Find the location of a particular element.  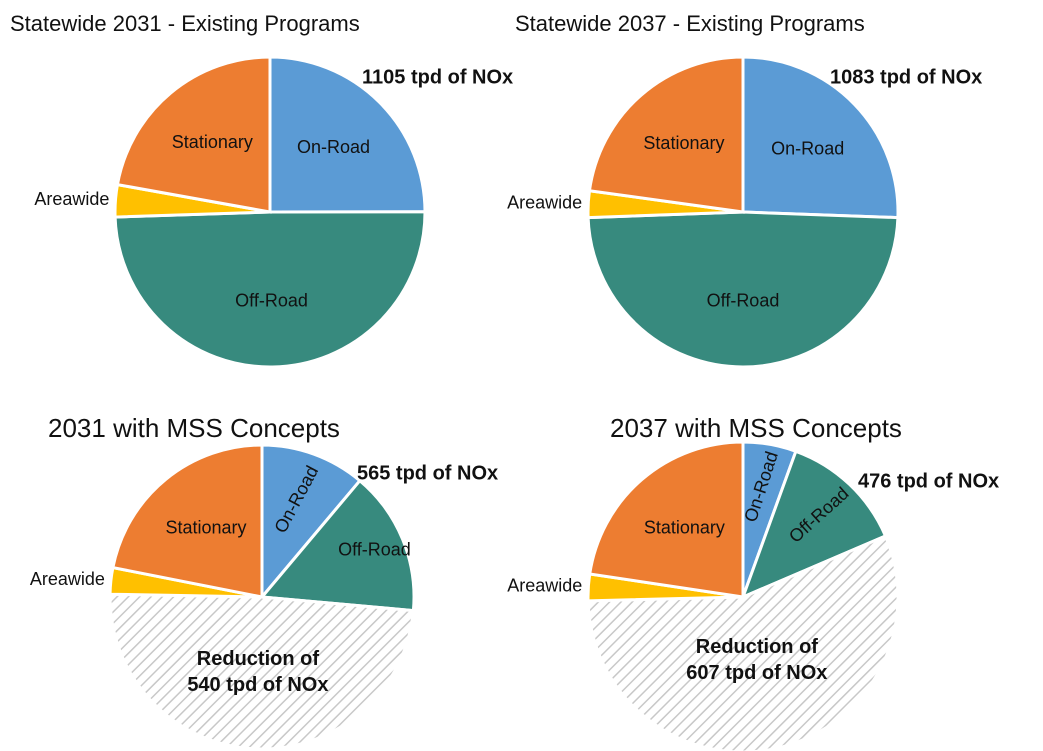

chart-title: Statewide 2037 - Existing Programs is located at coordinates (690, 23).